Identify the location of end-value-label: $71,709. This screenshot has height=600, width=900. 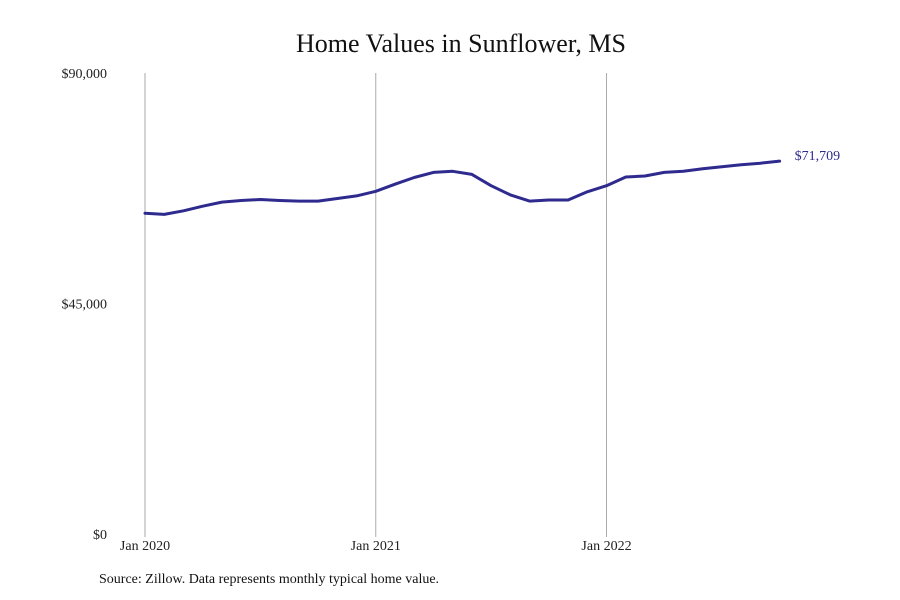
(818, 156).